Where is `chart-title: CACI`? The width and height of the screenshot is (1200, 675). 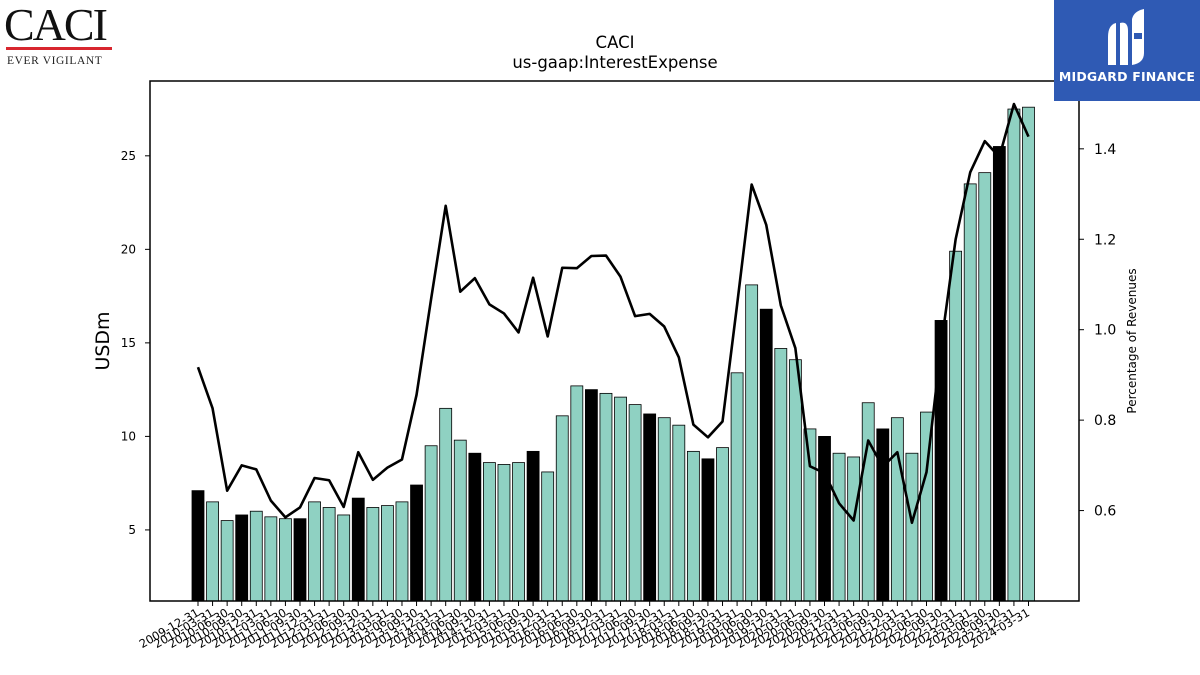 chart-title: CACI is located at coordinates (615, 42).